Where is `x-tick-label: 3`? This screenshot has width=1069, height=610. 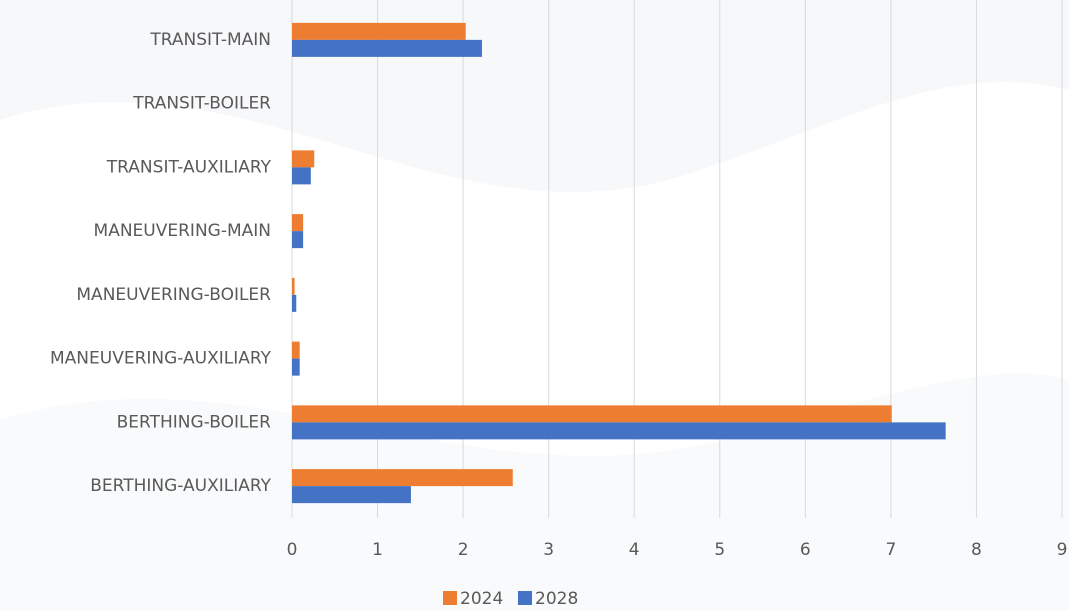
x-tick-label: 3 is located at coordinates (548, 550).